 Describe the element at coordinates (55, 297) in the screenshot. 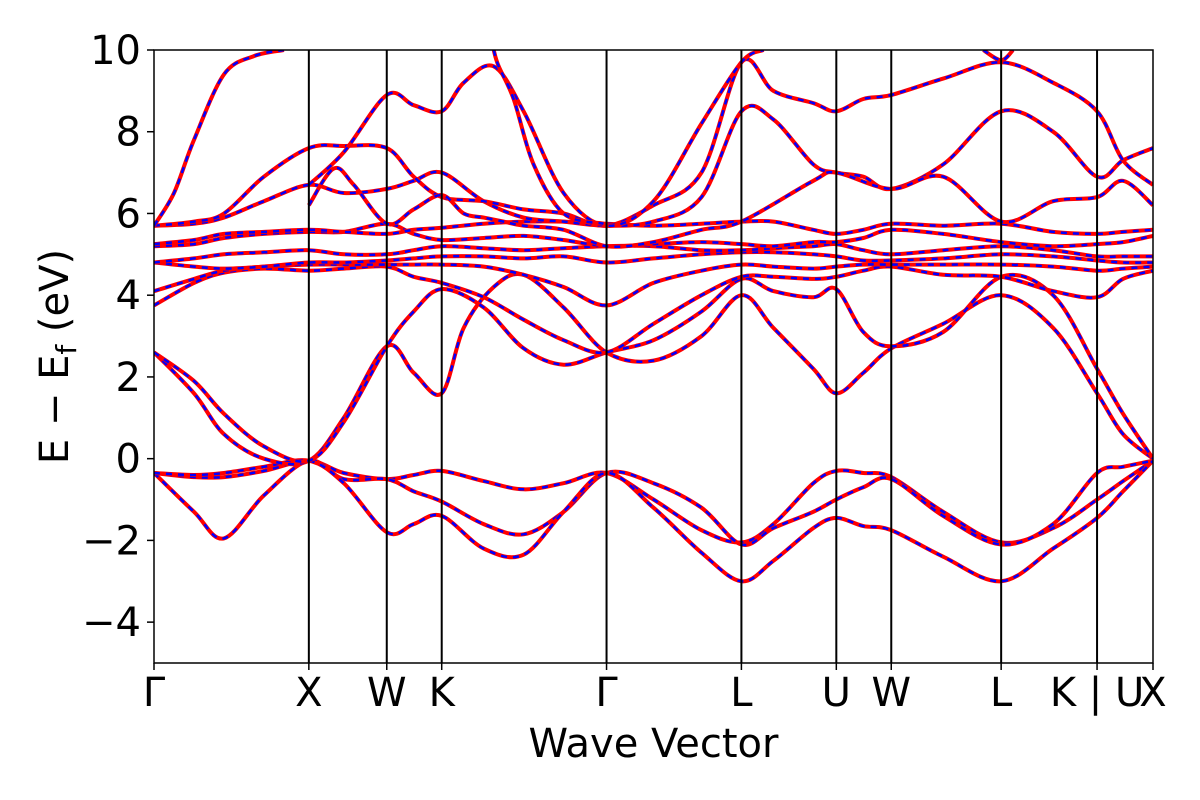

I see `y-axis-label-unit: (eV)` at that location.